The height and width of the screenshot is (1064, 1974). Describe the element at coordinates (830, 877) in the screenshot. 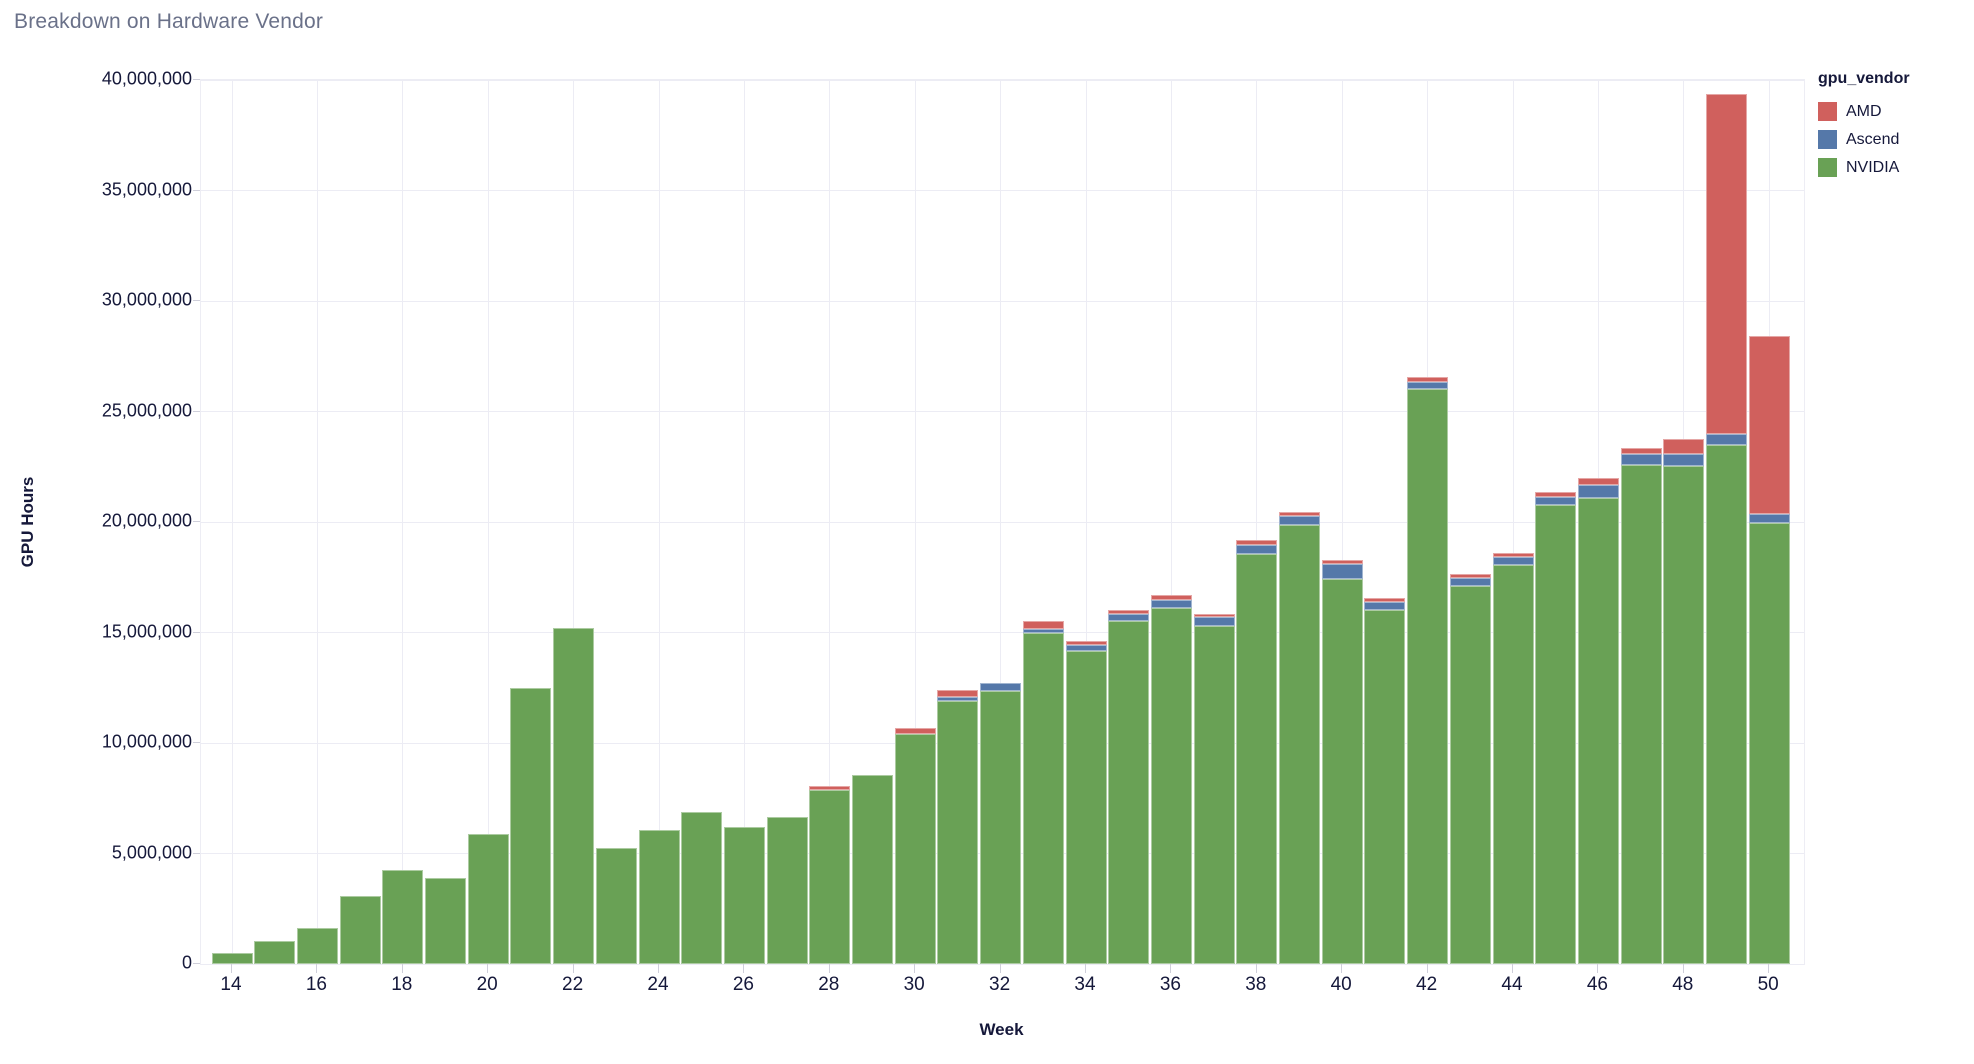

I see `bar-segment-week28-nvidia` at that location.